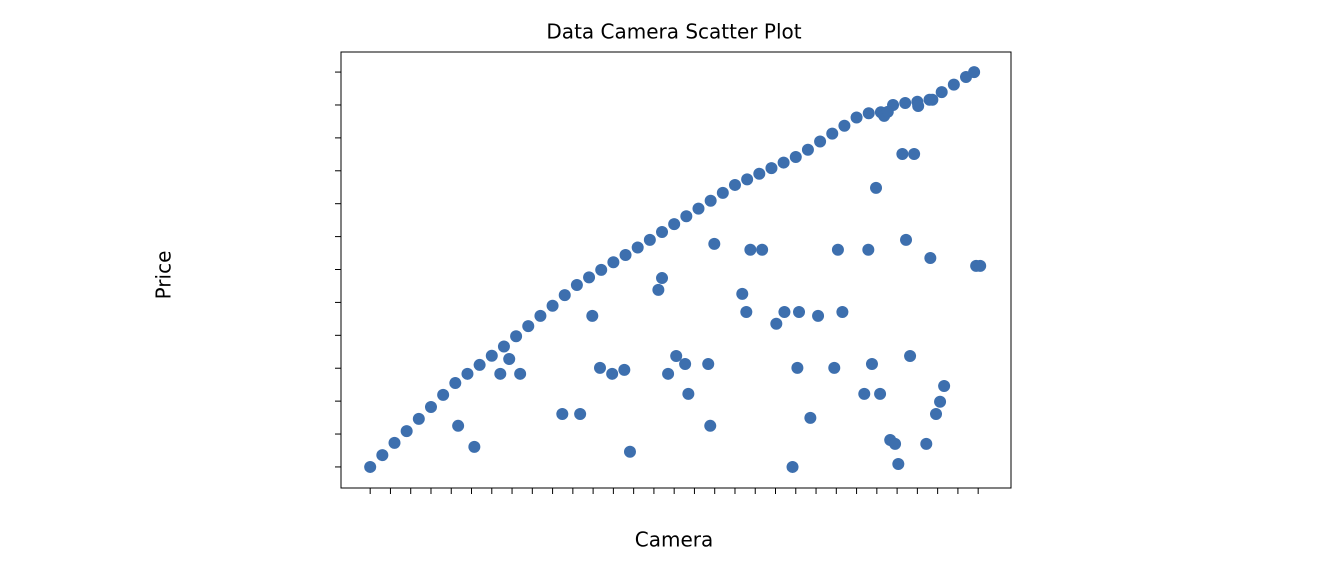  I want to click on y-axis-label: Price, so click(164, 275).